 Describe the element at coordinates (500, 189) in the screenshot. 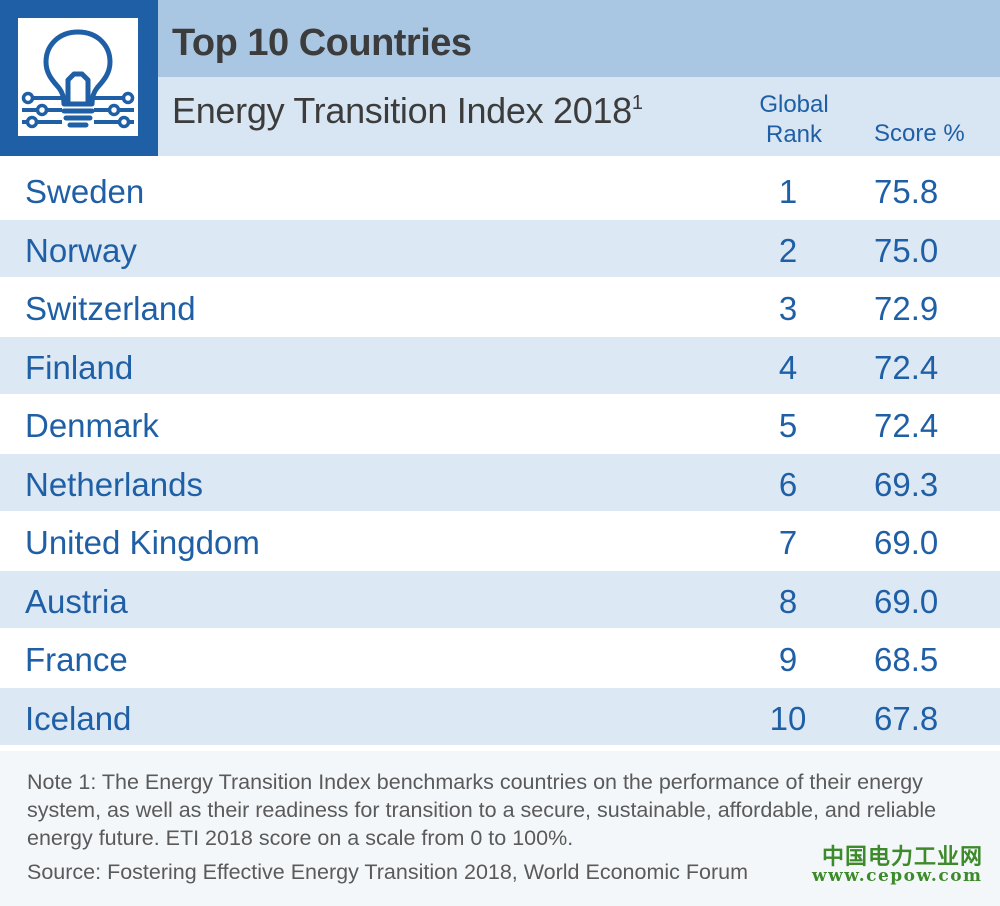

I see `table-row: Sweden 1 75.8` at that location.